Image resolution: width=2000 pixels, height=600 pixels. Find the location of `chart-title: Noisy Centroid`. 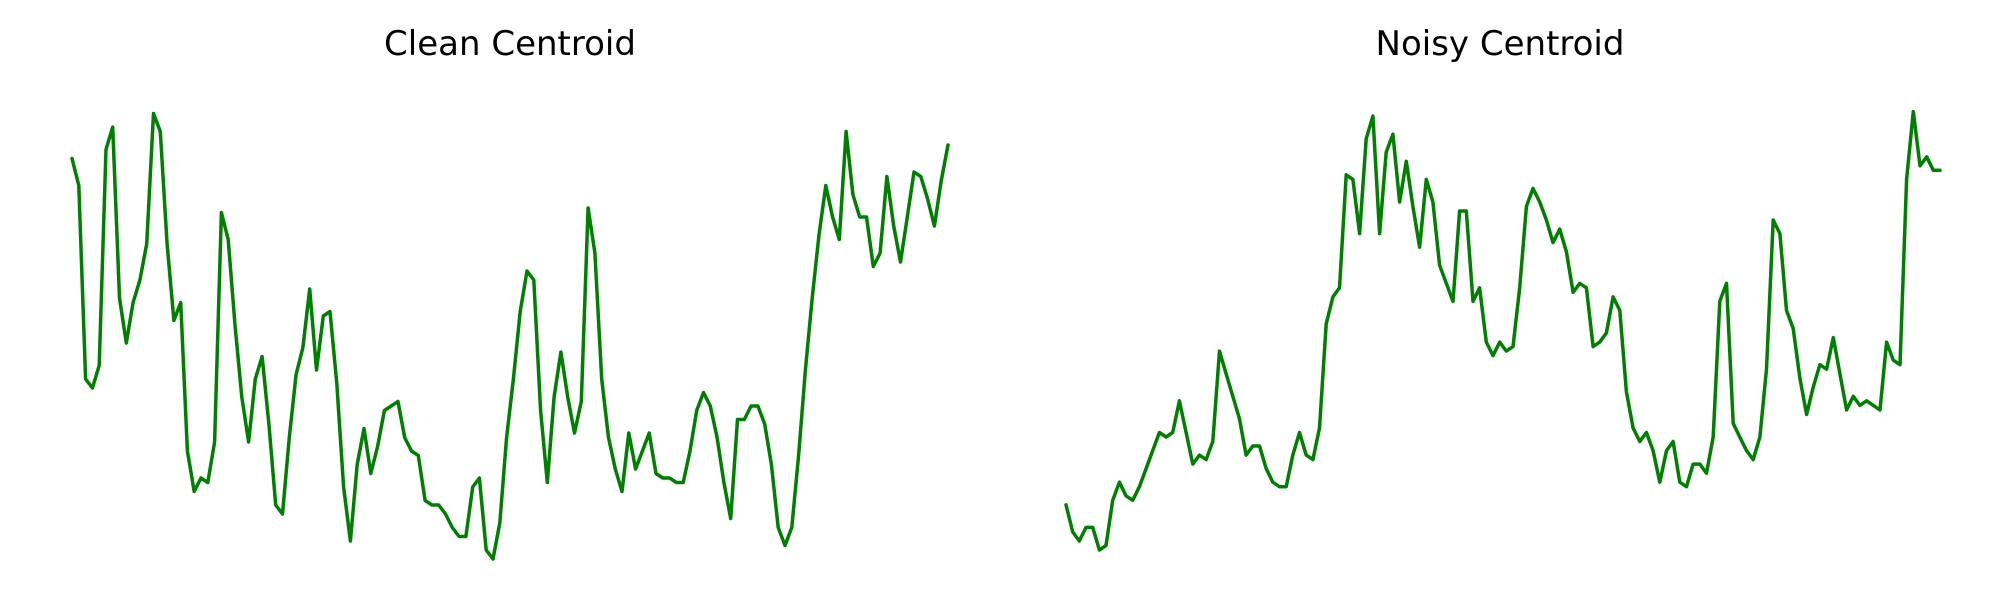

chart-title: Noisy Centroid is located at coordinates (1500, 44).